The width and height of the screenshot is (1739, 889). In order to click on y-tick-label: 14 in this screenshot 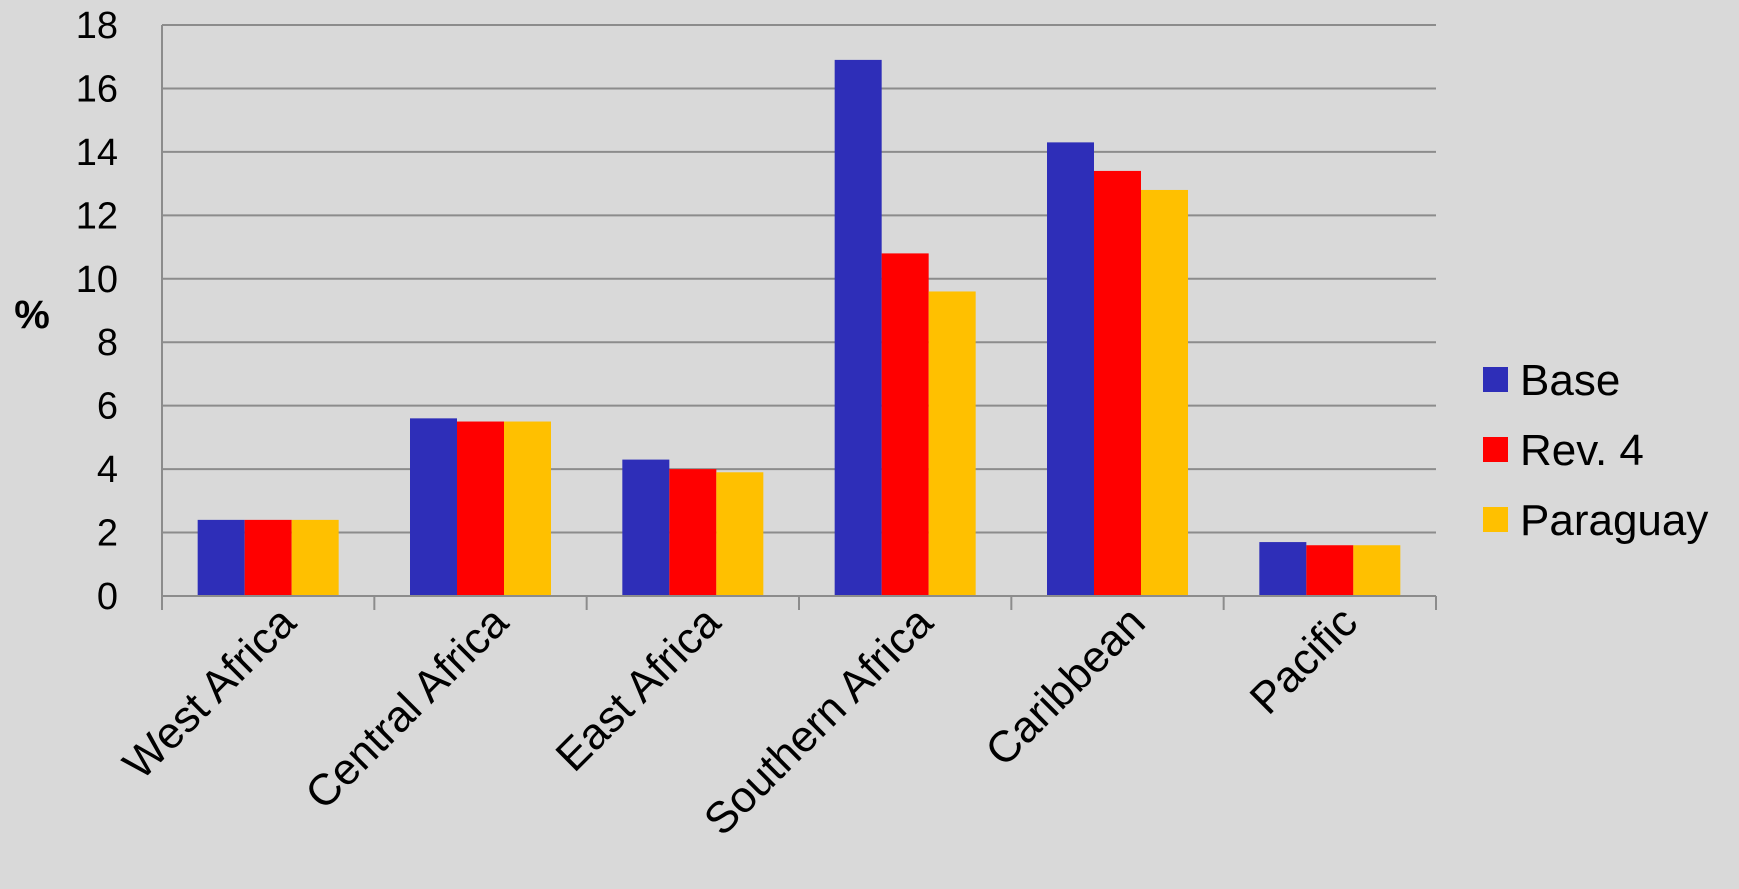, I will do `click(97, 153)`.